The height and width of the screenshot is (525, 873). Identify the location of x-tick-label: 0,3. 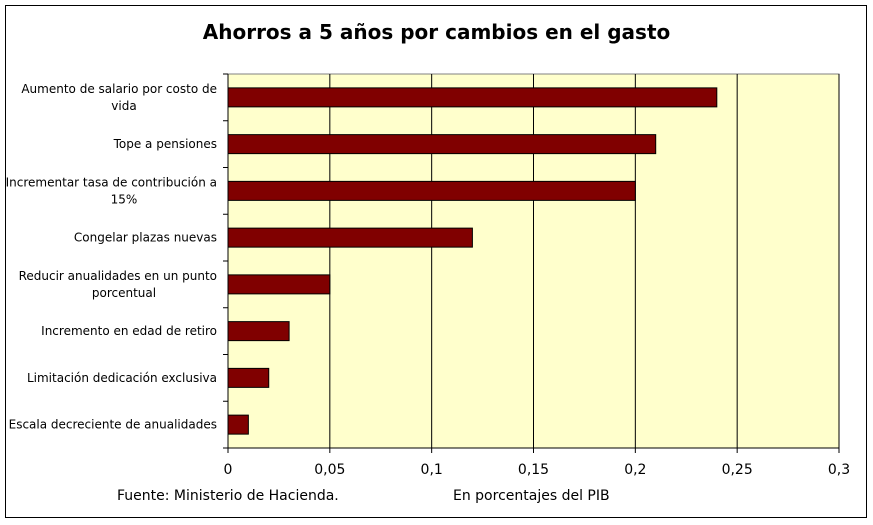
(839, 470).